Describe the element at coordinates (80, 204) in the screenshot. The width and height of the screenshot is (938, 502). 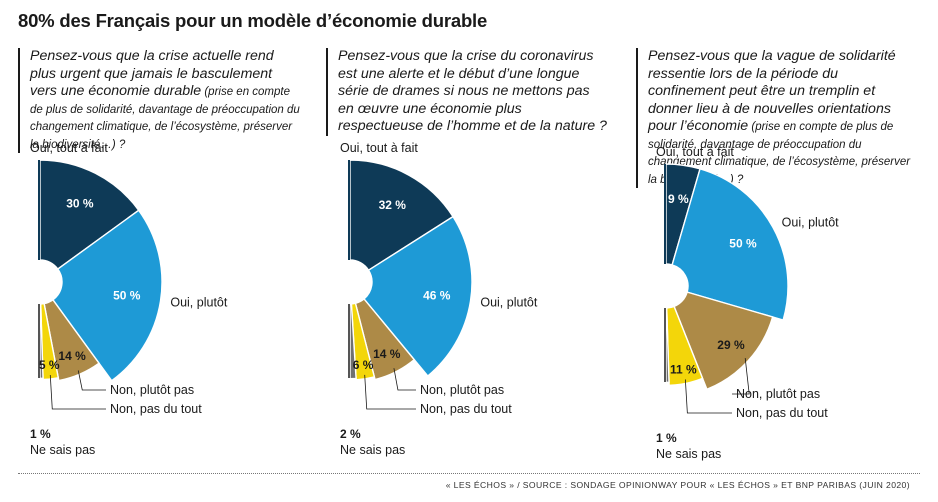
I see `value-label: 30 %` at that location.